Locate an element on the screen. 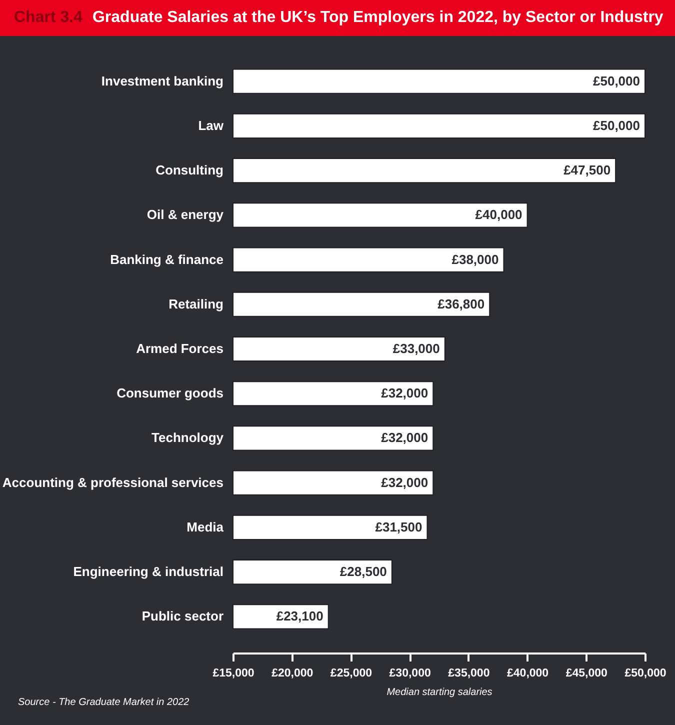 The image size is (675, 725). x-tick-label: £15,000 is located at coordinates (233, 674).